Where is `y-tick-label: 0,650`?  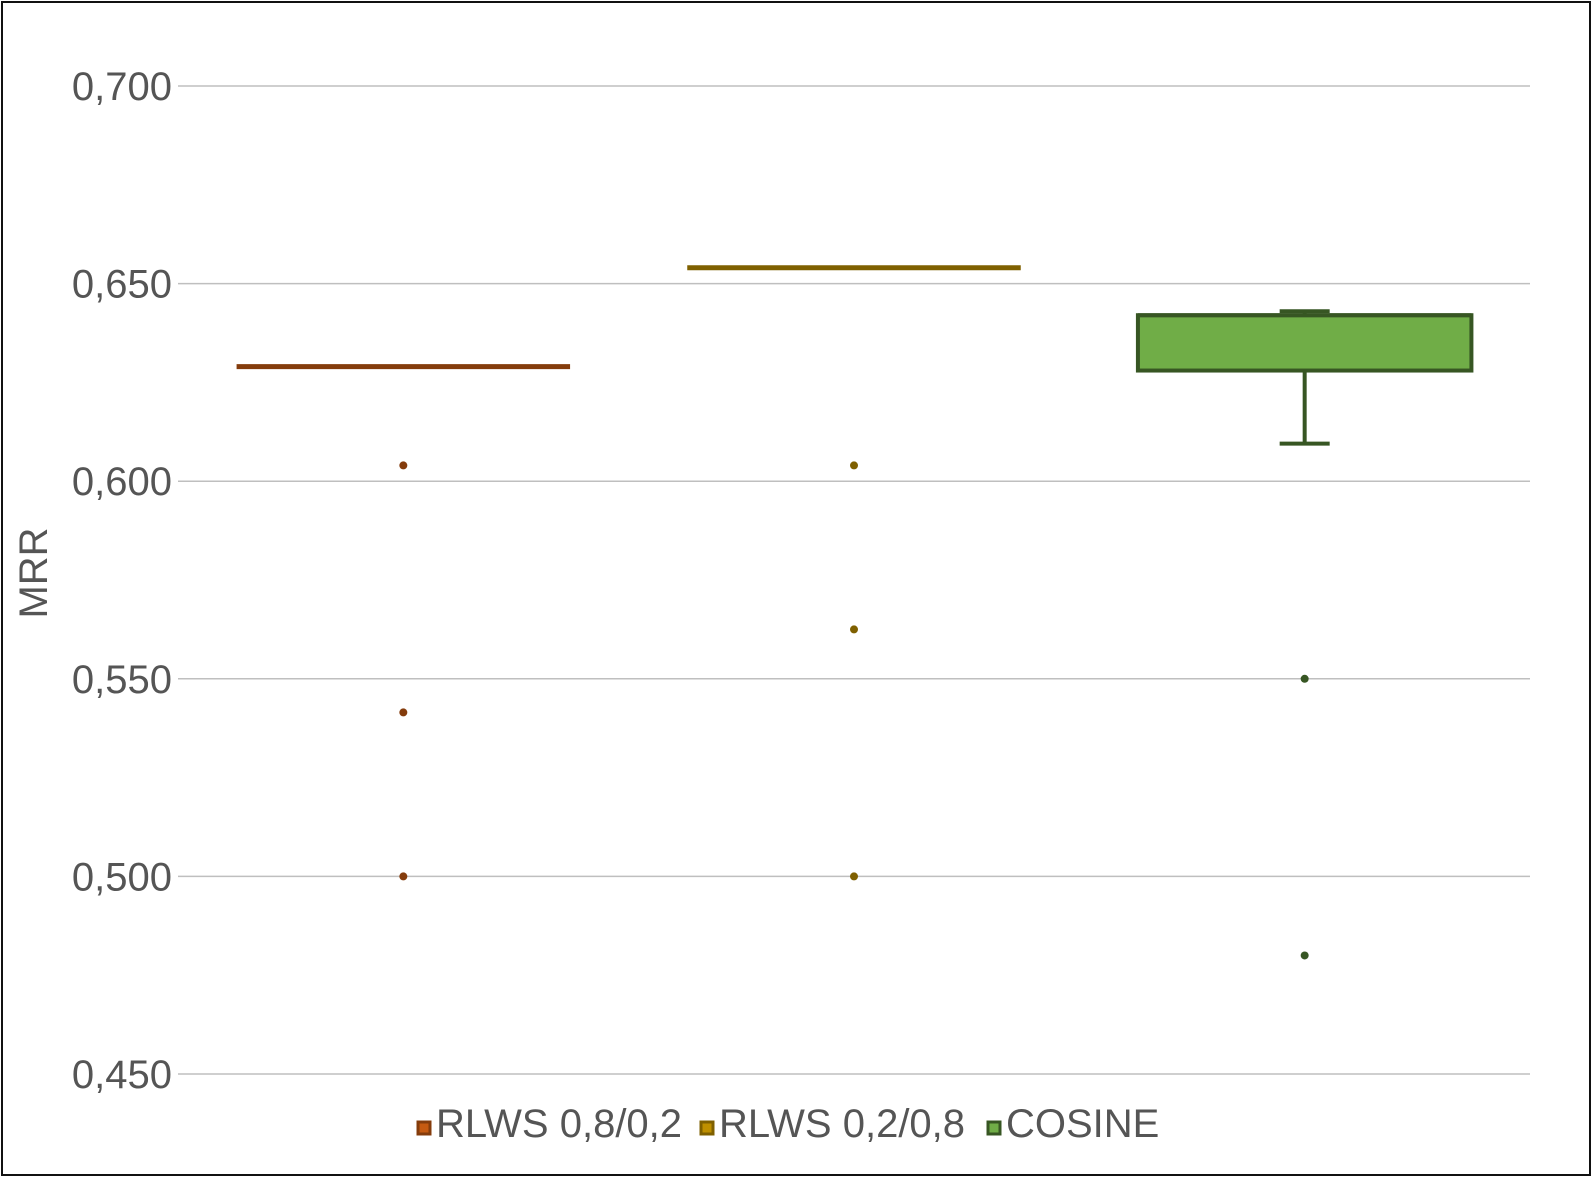
y-tick-label: 0,650 is located at coordinates (122, 285).